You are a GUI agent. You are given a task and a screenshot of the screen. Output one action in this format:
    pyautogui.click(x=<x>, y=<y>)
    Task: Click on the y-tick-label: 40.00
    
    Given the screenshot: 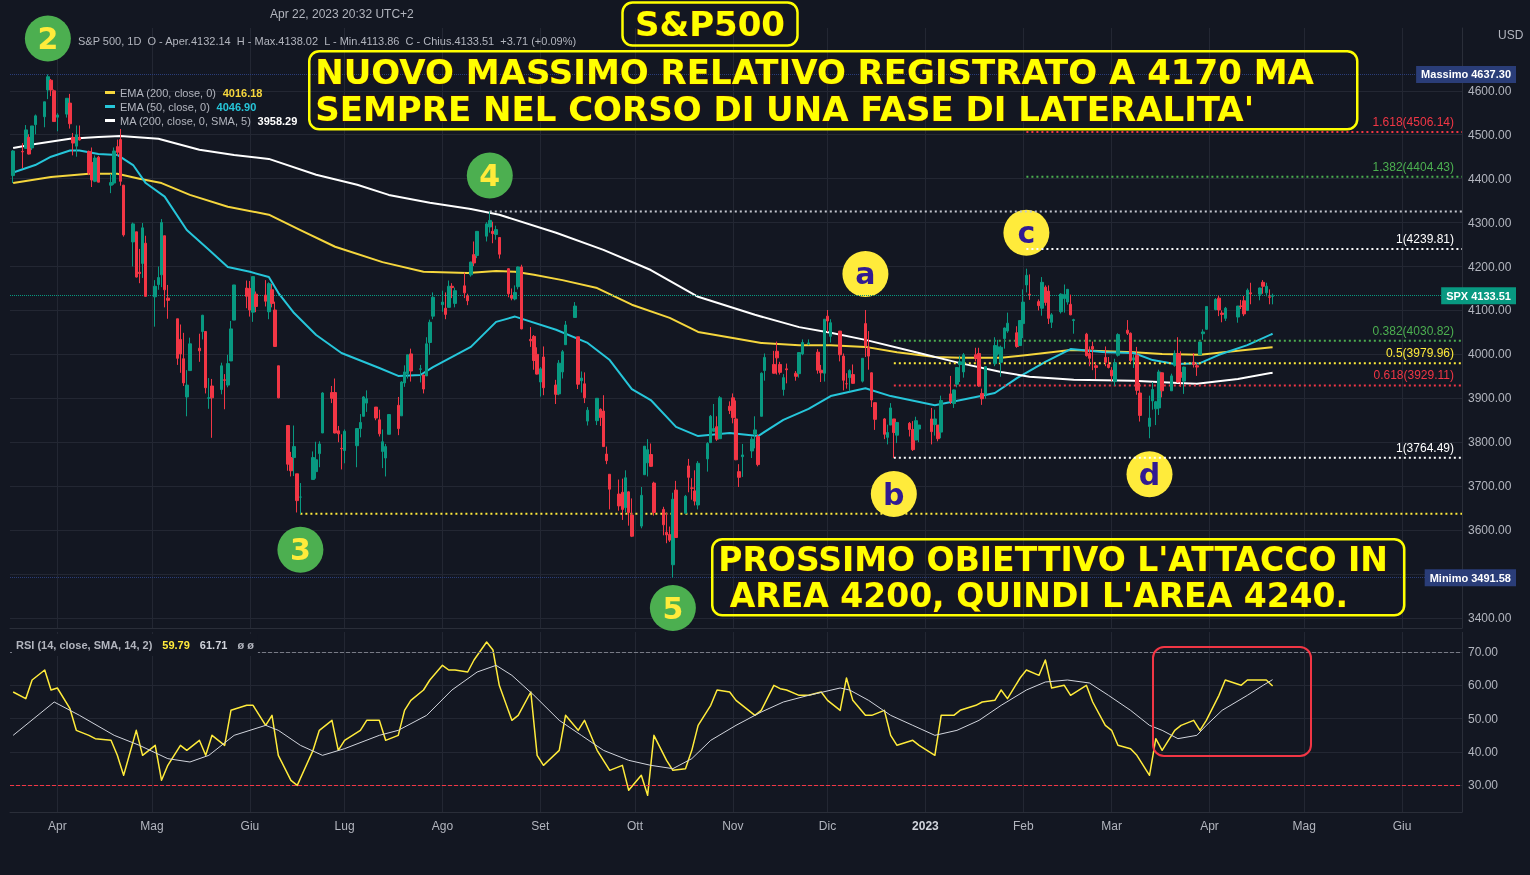 What is the action you would take?
    pyautogui.click(x=1483, y=752)
    